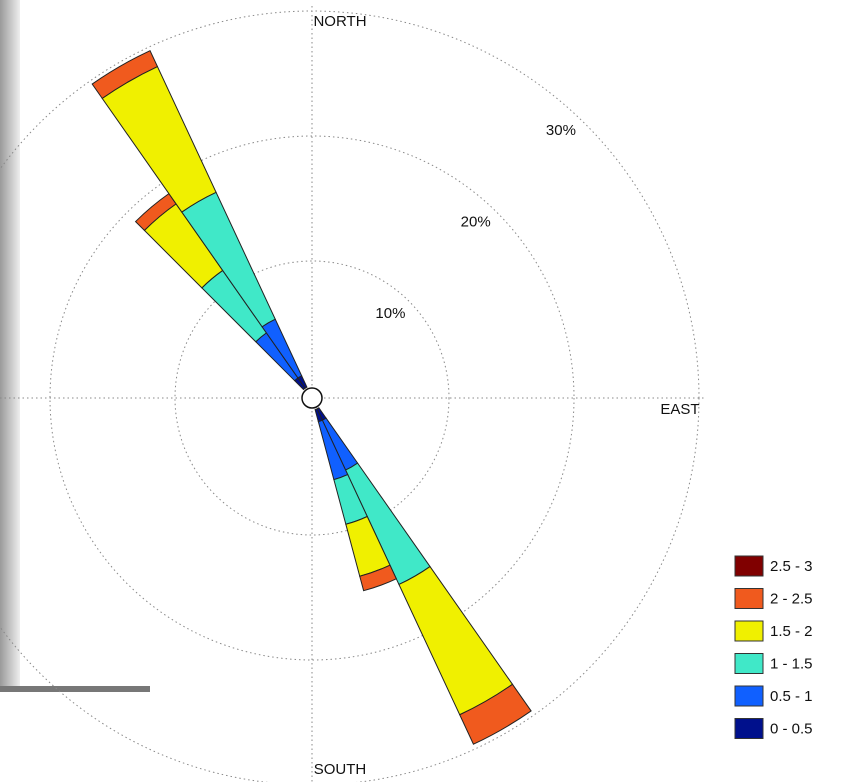  What do you see at coordinates (679, 409) in the screenshot?
I see `east-label: EAST` at bounding box center [679, 409].